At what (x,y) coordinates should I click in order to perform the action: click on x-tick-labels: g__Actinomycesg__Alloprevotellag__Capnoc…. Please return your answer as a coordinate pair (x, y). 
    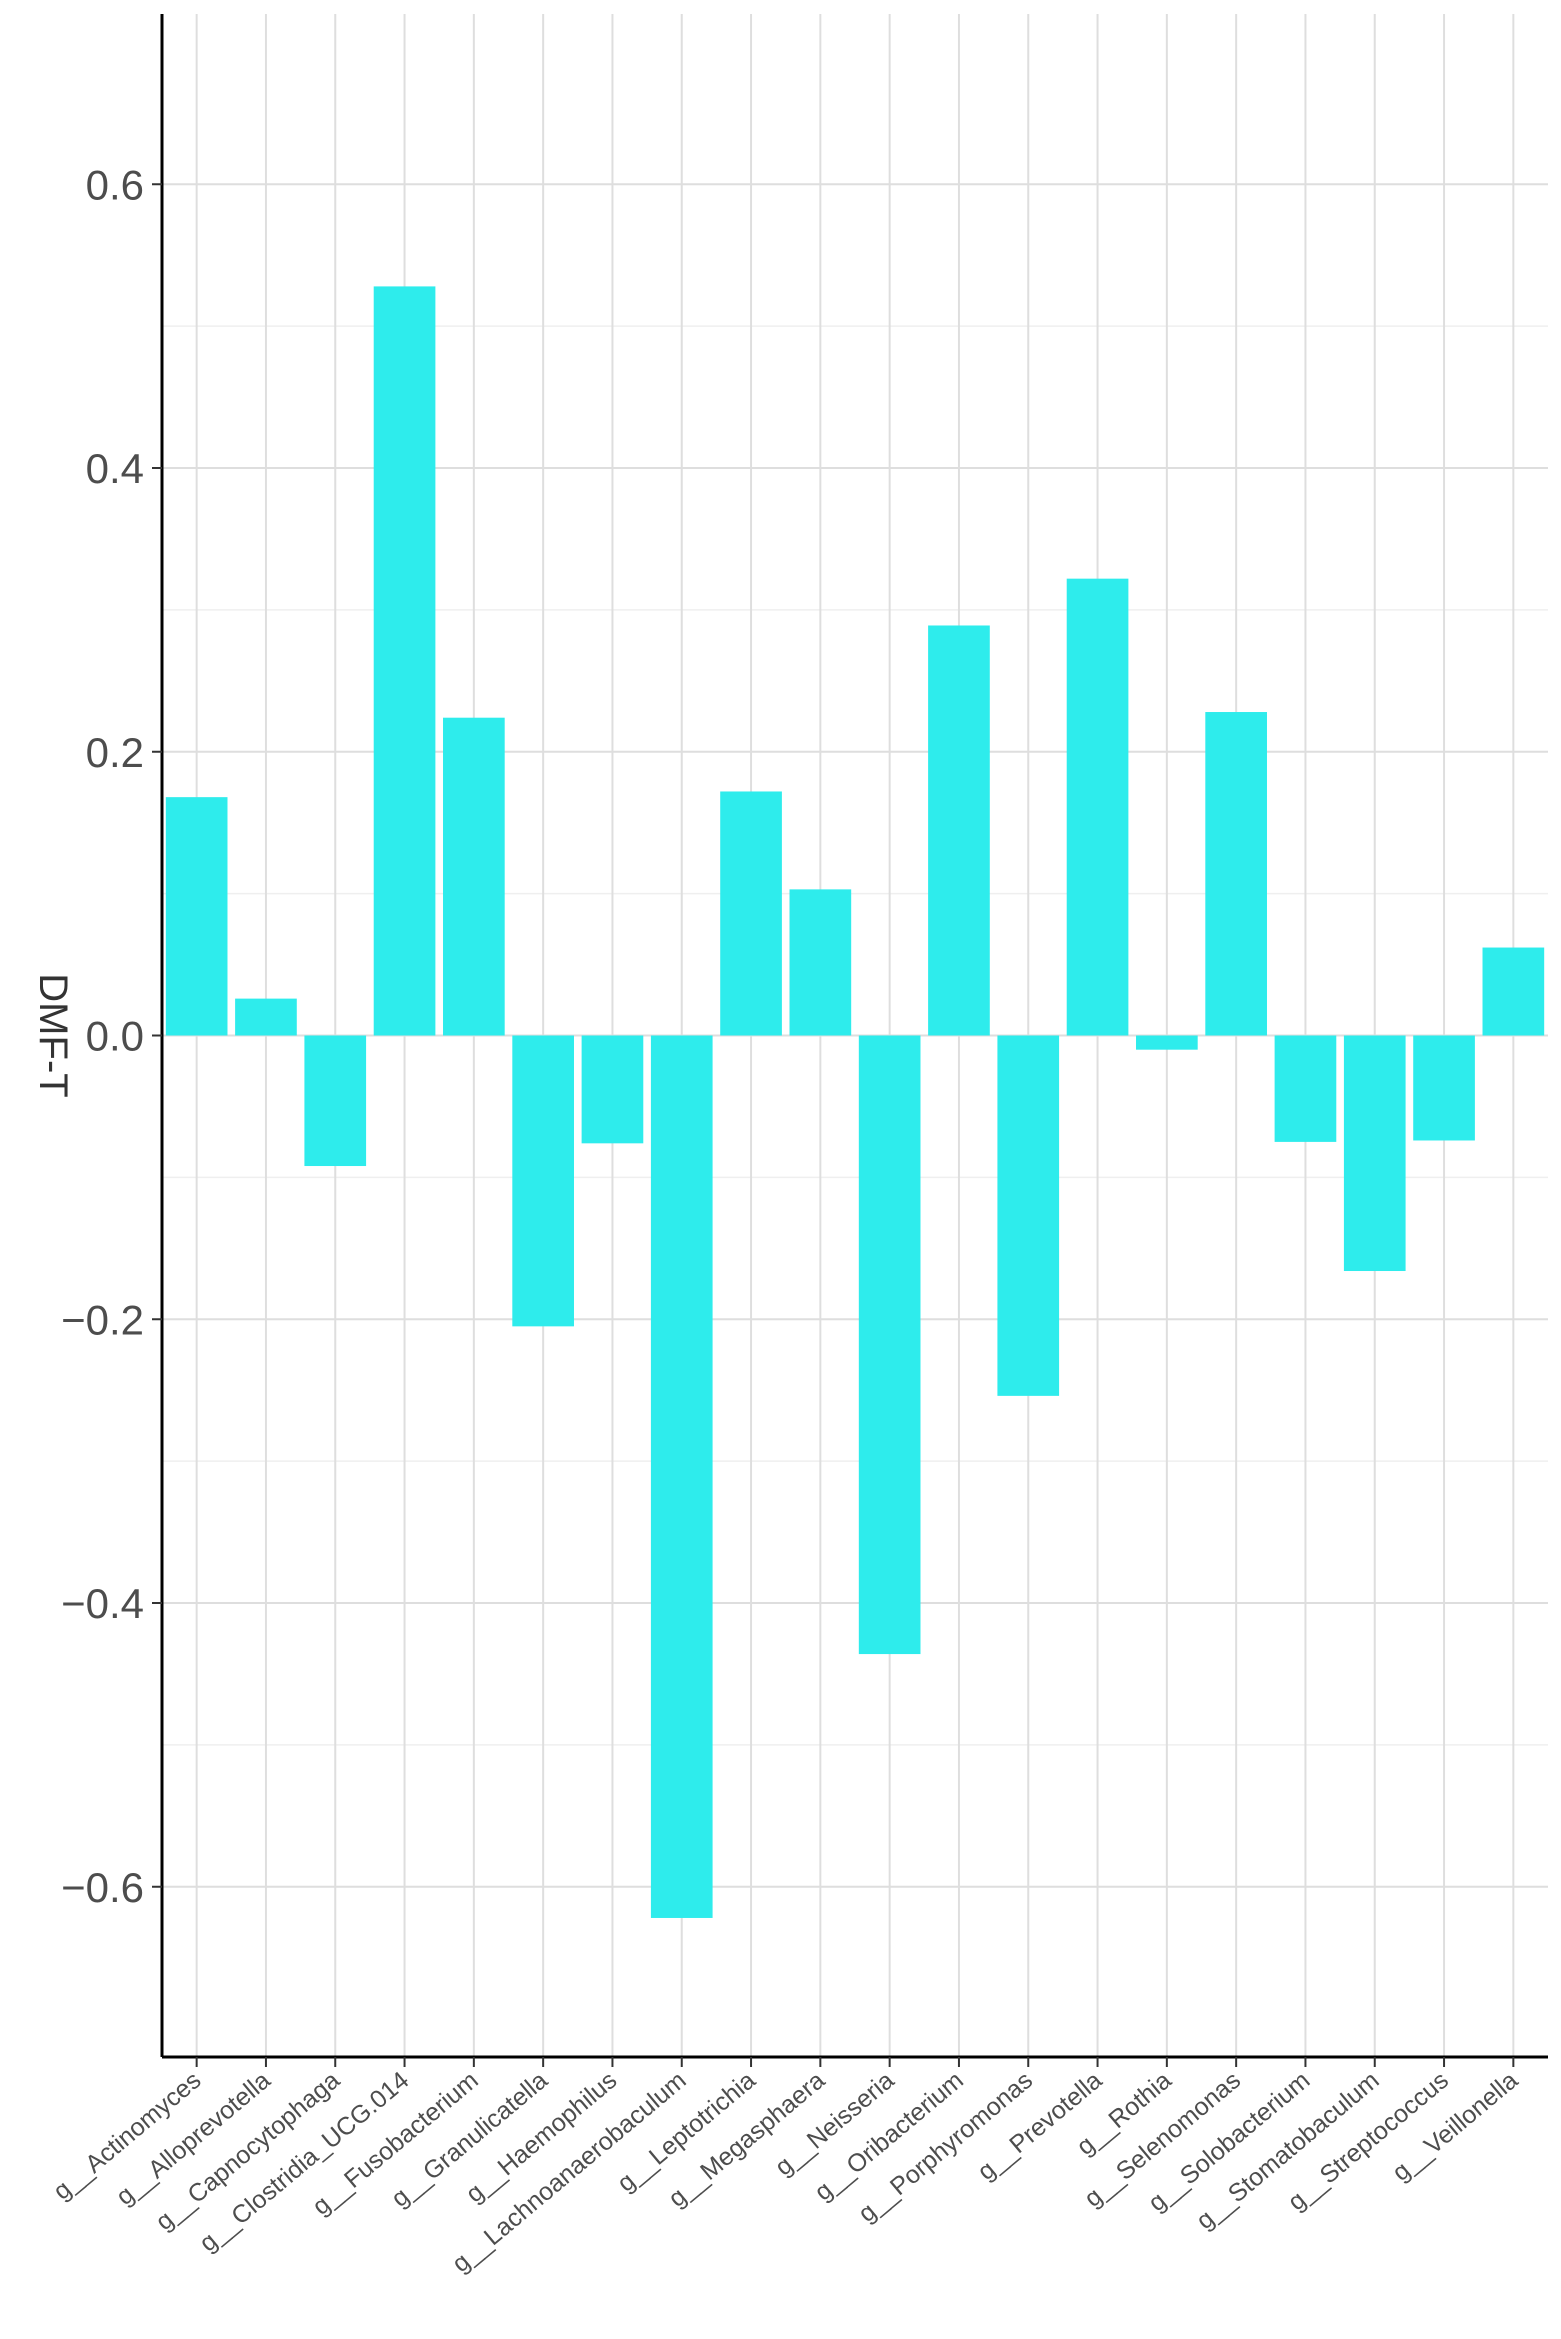
    Looking at the image, I should click on (785, 2167).